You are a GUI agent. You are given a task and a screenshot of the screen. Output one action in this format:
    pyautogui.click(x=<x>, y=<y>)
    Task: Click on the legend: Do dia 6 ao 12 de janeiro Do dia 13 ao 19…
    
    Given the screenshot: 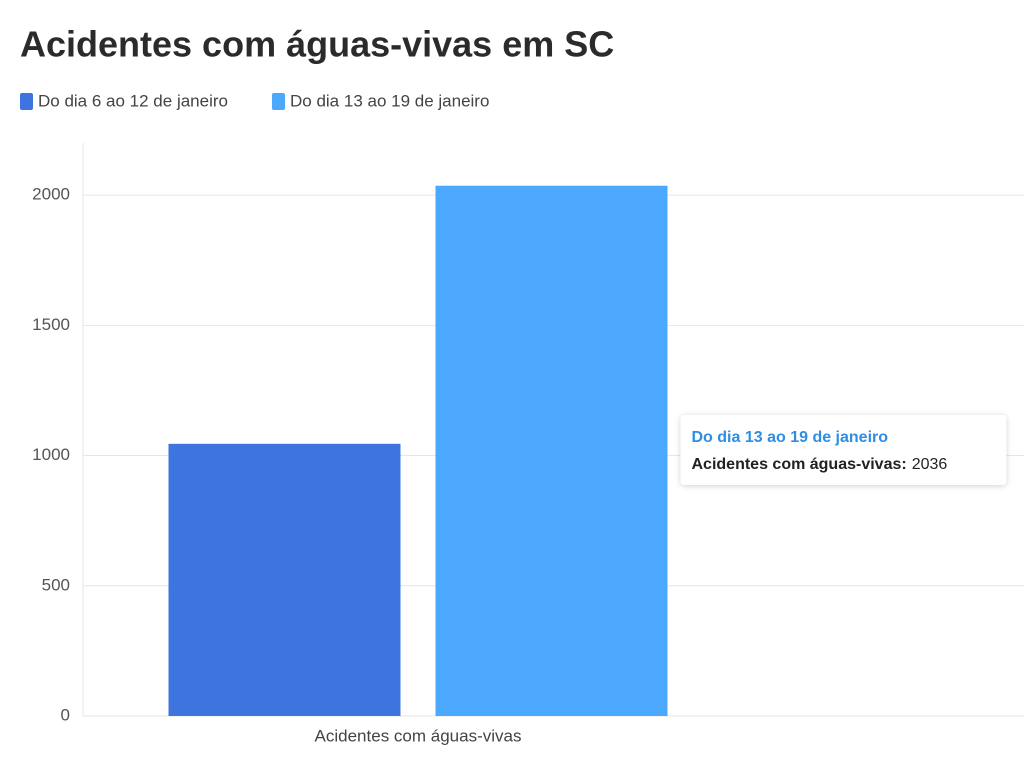 What is the action you would take?
    pyautogui.click(x=254, y=100)
    